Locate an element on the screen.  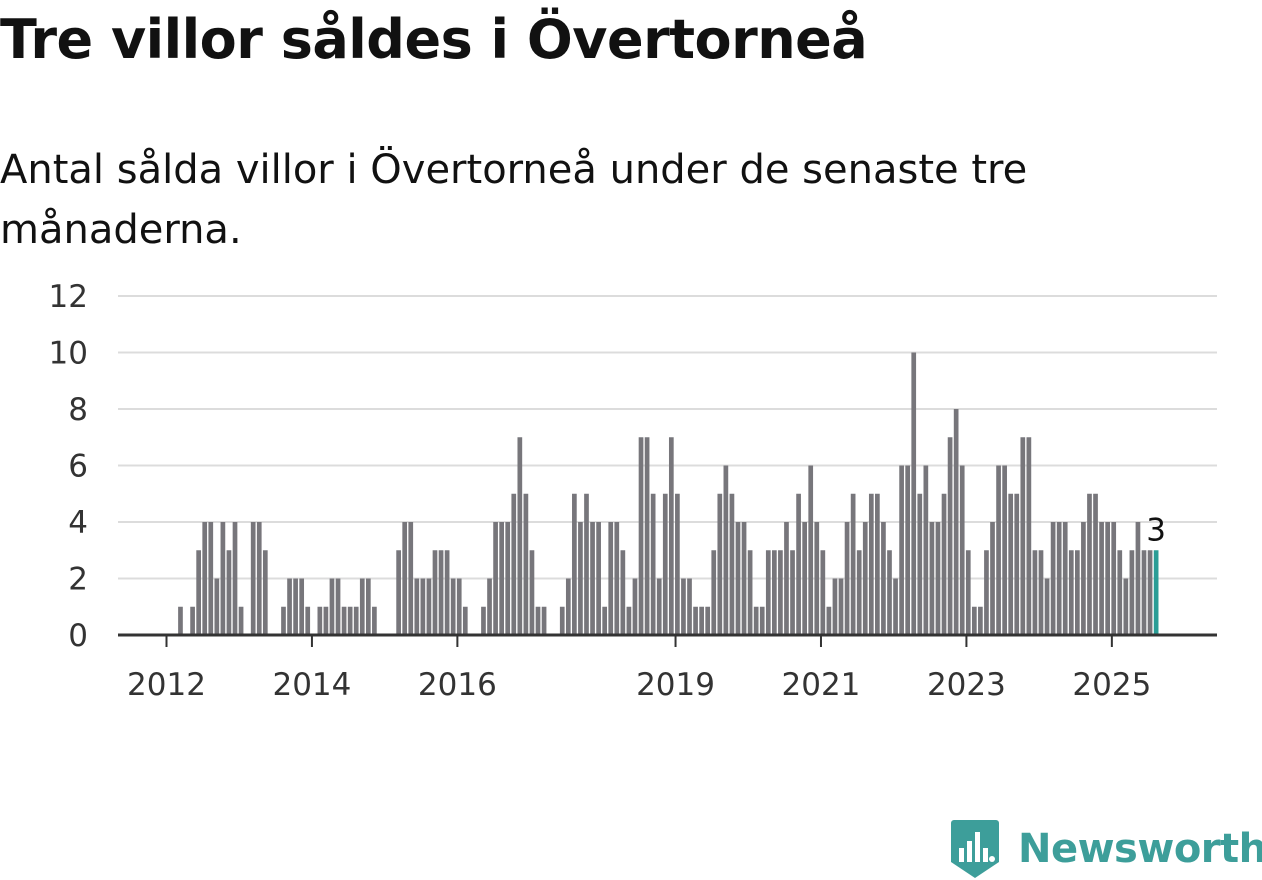
bar-latest is located at coordinates (1156, 592).